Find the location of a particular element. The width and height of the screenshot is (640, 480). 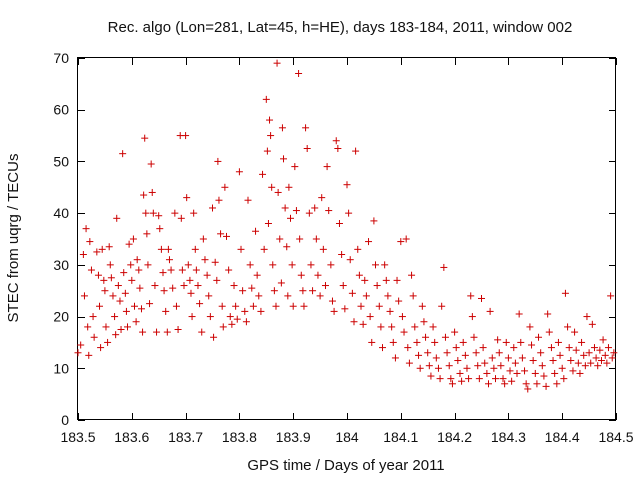

x-tick-label: 184.4 is located at coordinates (562, 437).